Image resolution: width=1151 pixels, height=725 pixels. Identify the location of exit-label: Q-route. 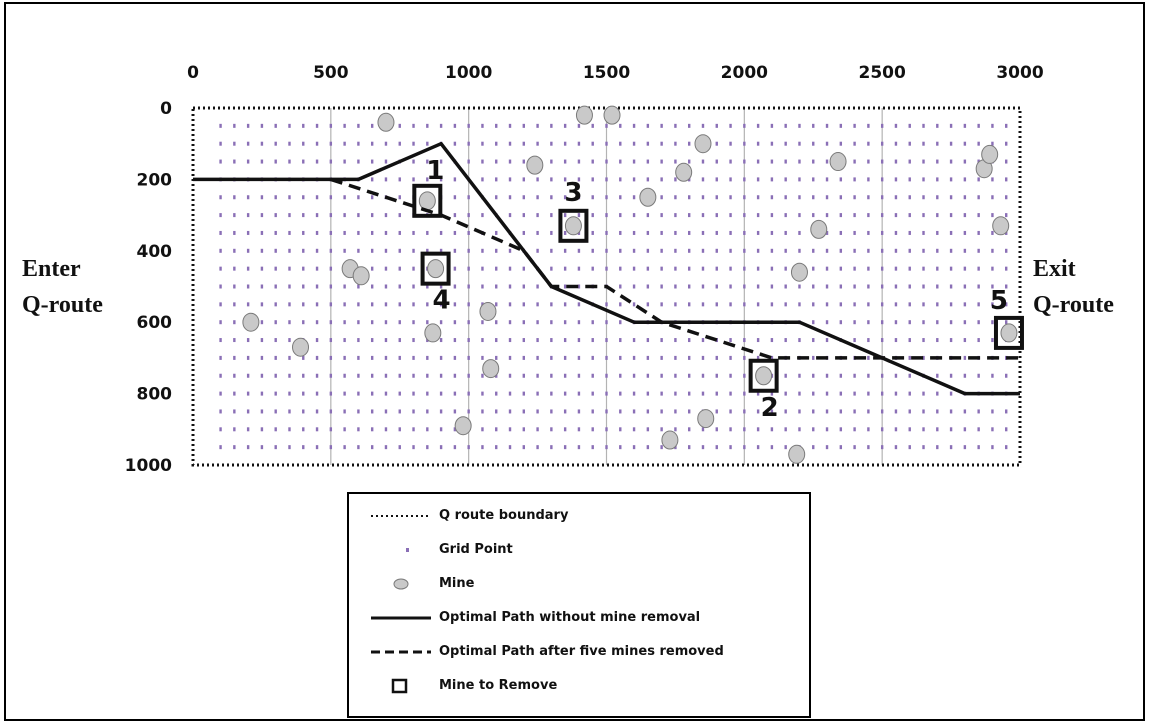
(1073, 305).